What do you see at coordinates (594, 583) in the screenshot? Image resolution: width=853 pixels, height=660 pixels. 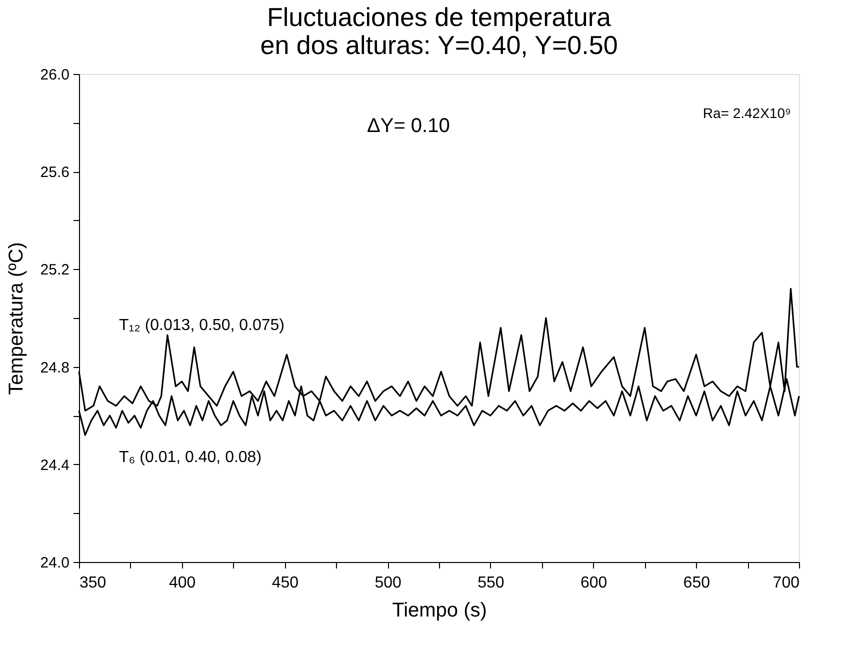 I see `x-tick-label: 600` at bounding box center [594, 583].